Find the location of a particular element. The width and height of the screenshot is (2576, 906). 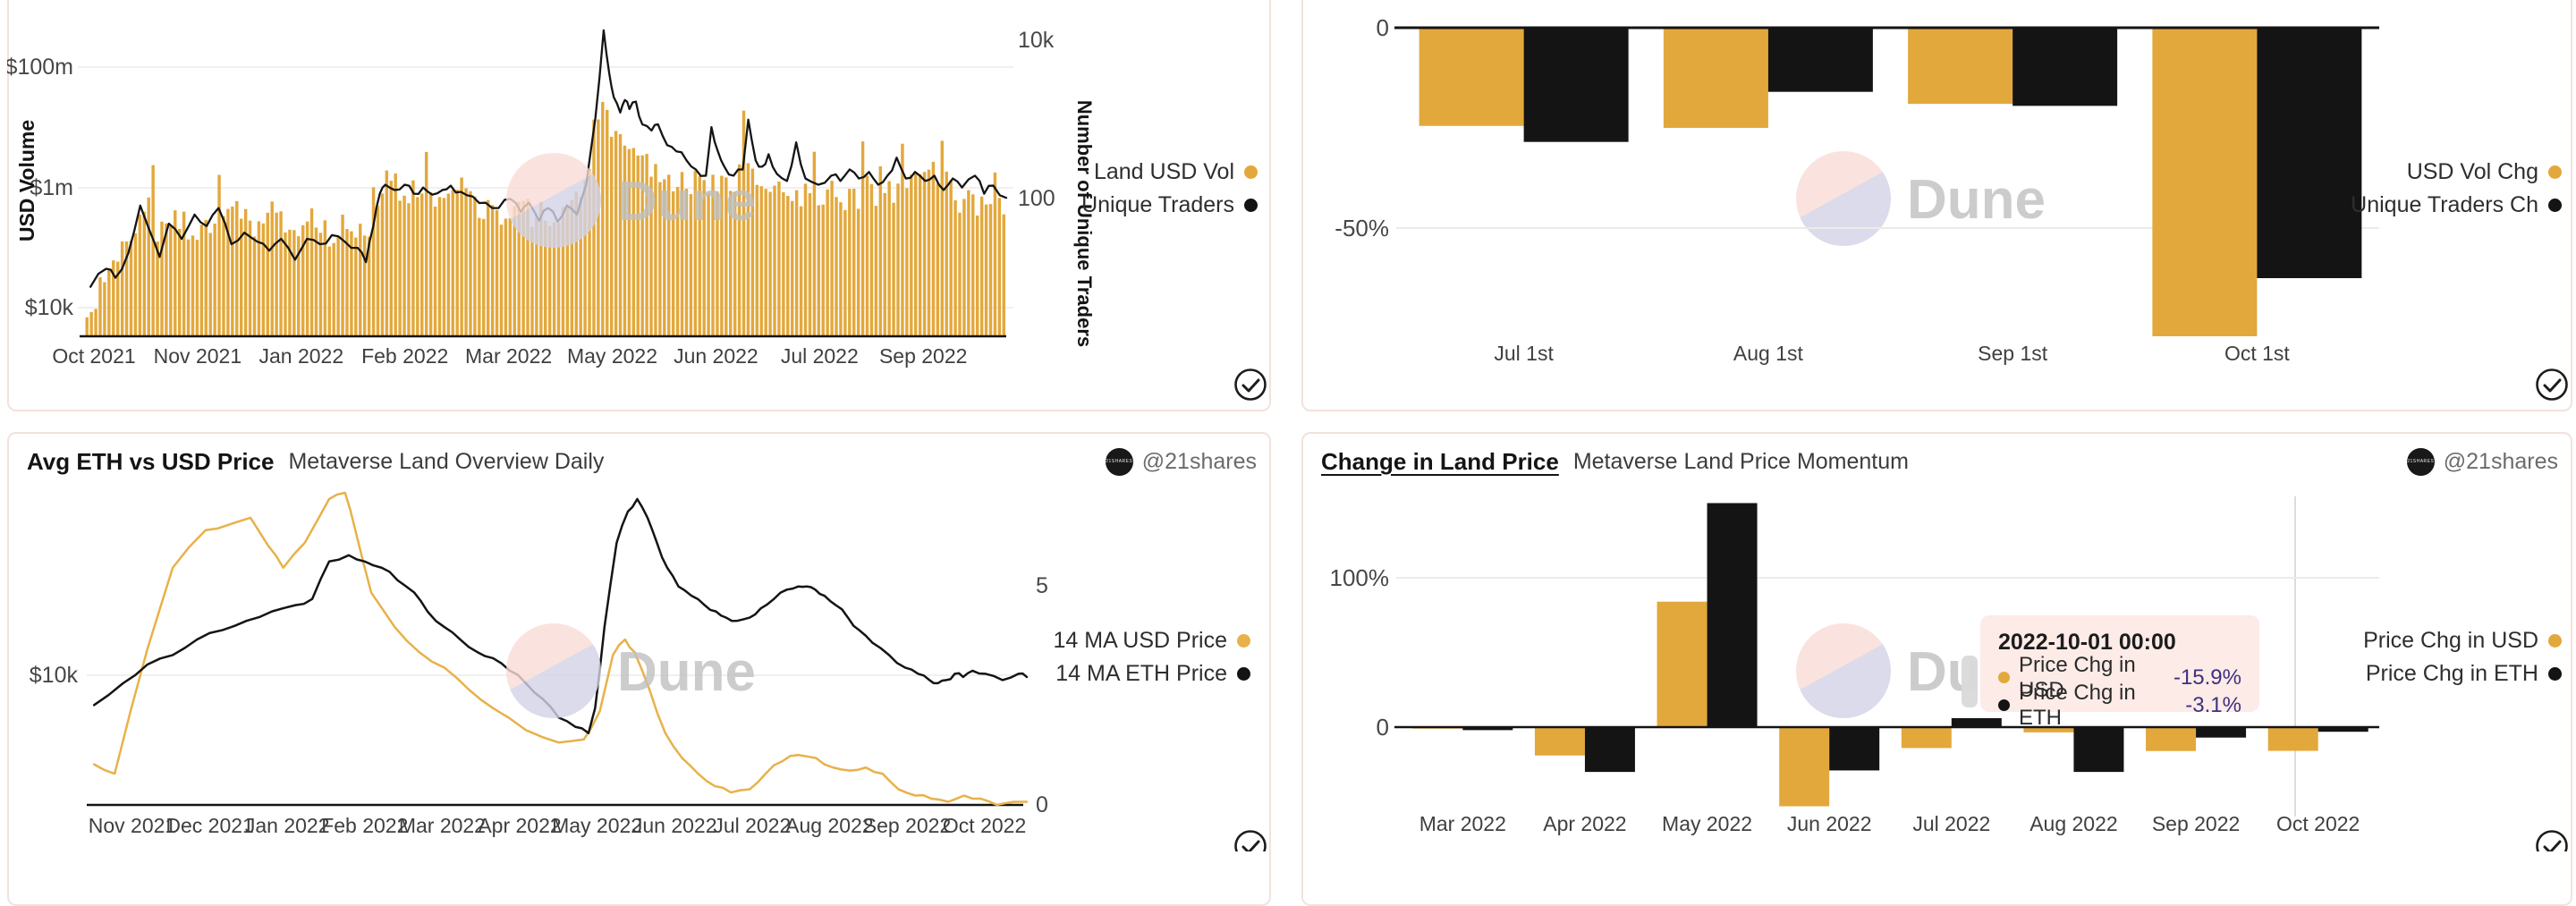

legend-item: 14 MA ETH Price is located at coordinates (1151, 673).